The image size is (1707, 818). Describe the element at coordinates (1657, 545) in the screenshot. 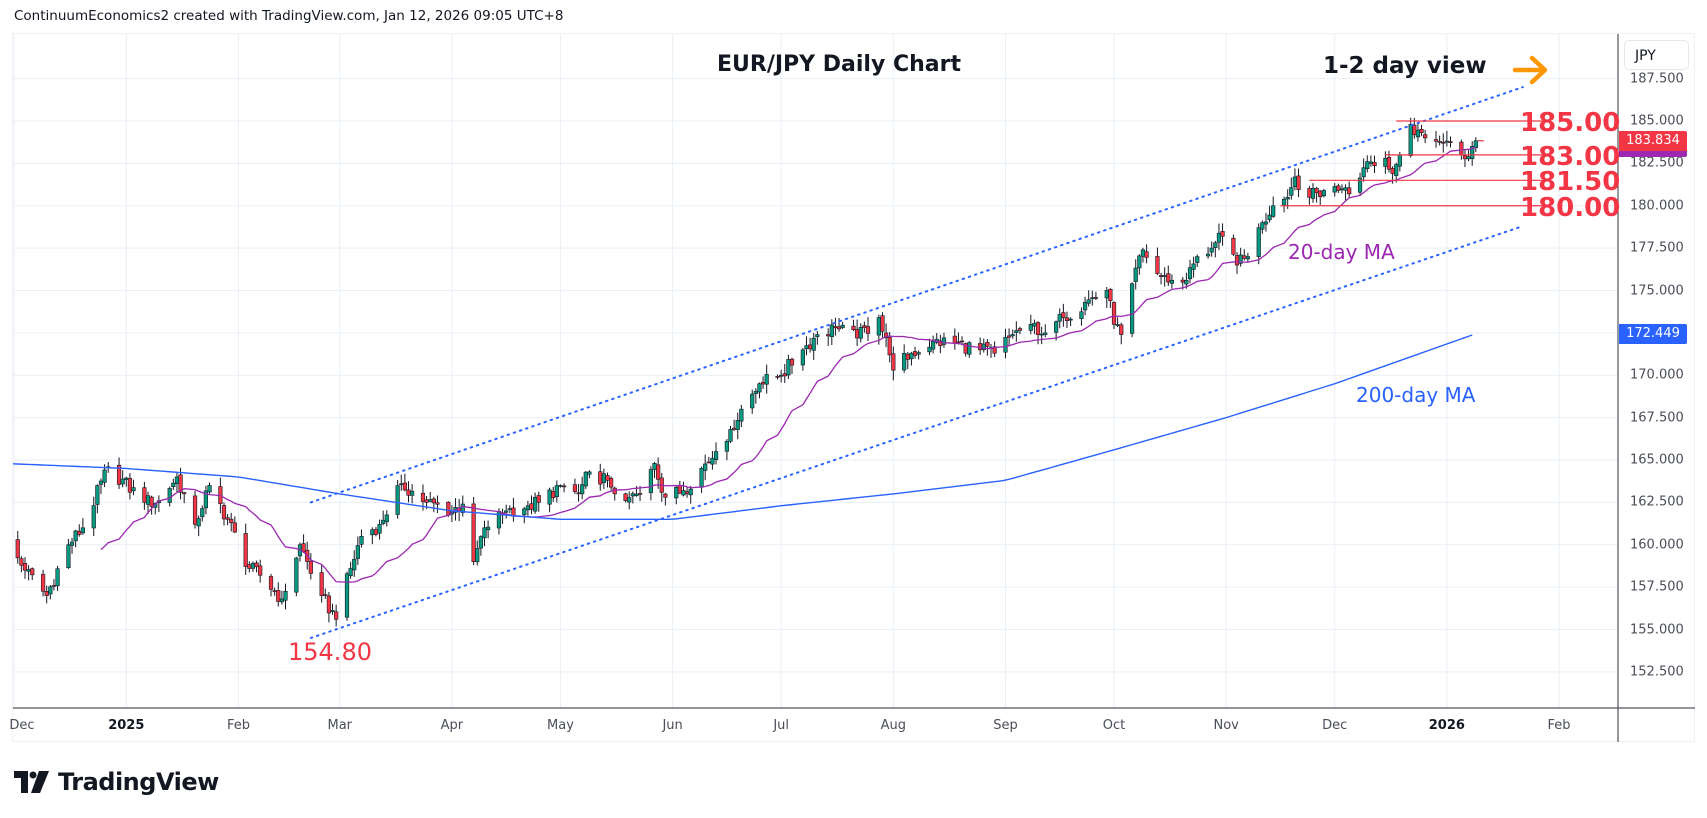

I see `price-tick-label: 160.000` at that location.